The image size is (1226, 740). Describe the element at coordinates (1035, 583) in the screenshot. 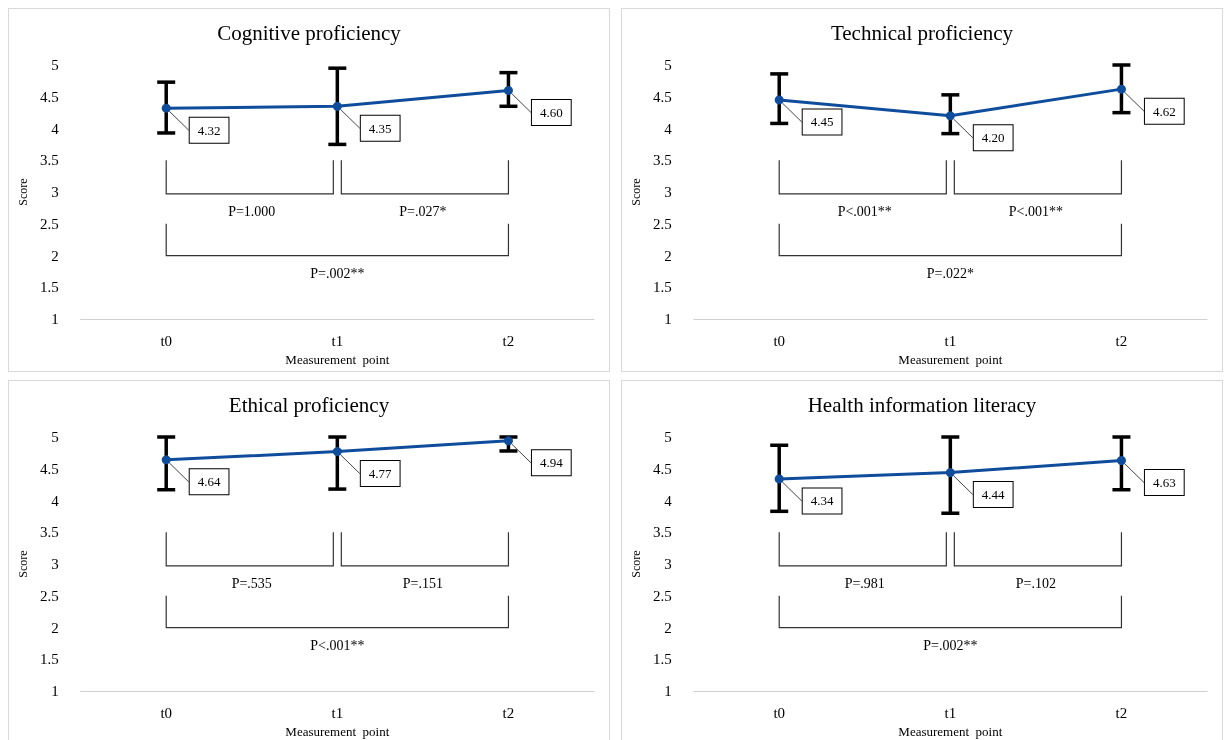

I see `annotation: P=.102` at that location.